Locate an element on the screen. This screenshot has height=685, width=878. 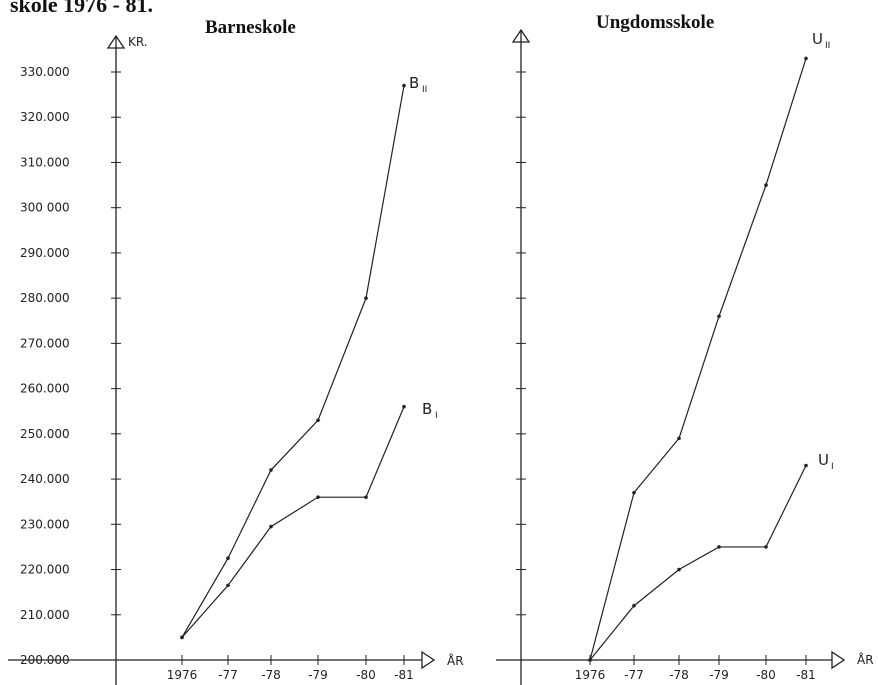
y-tick-label: 300 000 is located at coordinates (45, 208).